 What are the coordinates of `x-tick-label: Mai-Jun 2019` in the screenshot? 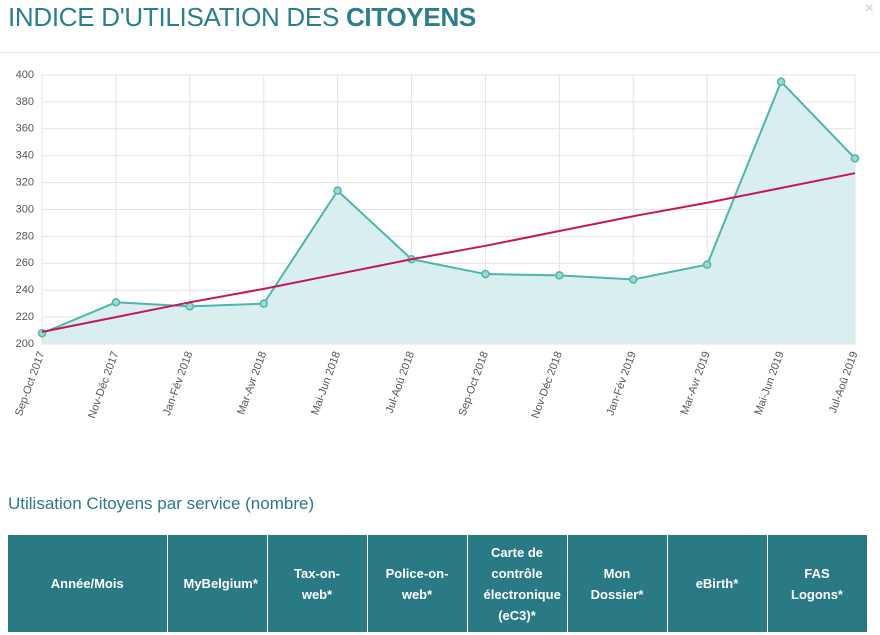 It's located at (770, 383).